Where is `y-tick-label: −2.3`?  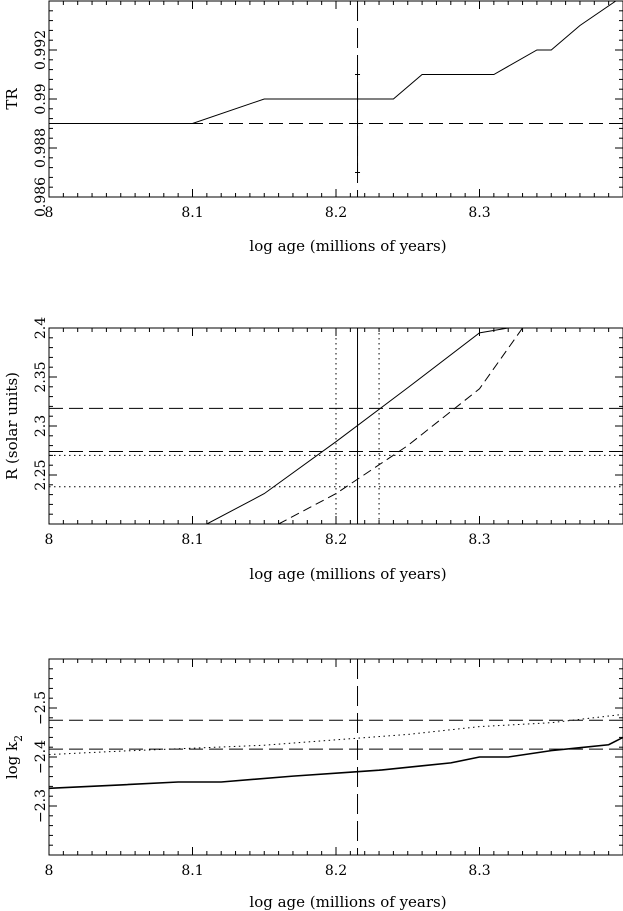 y-tick-label: −2.3 is located at coordinates (41, 806).